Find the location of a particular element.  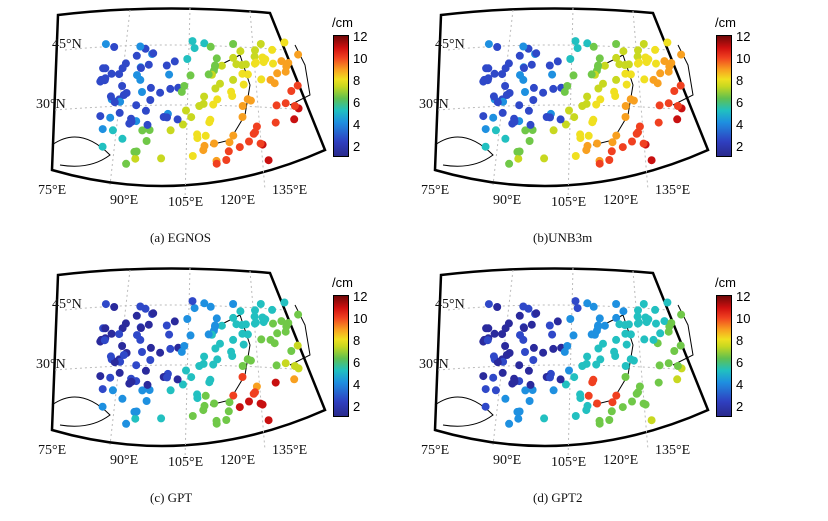

lat-label: 45°N is located at coordinates (450, 44).